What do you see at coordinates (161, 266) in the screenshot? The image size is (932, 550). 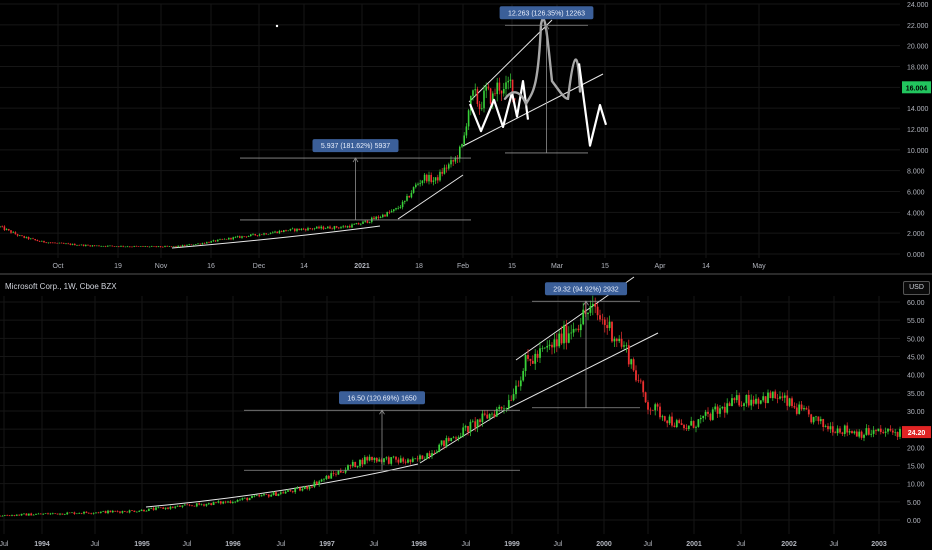 I see `top-time-tick: Nov` at bounding box center [161, 266].